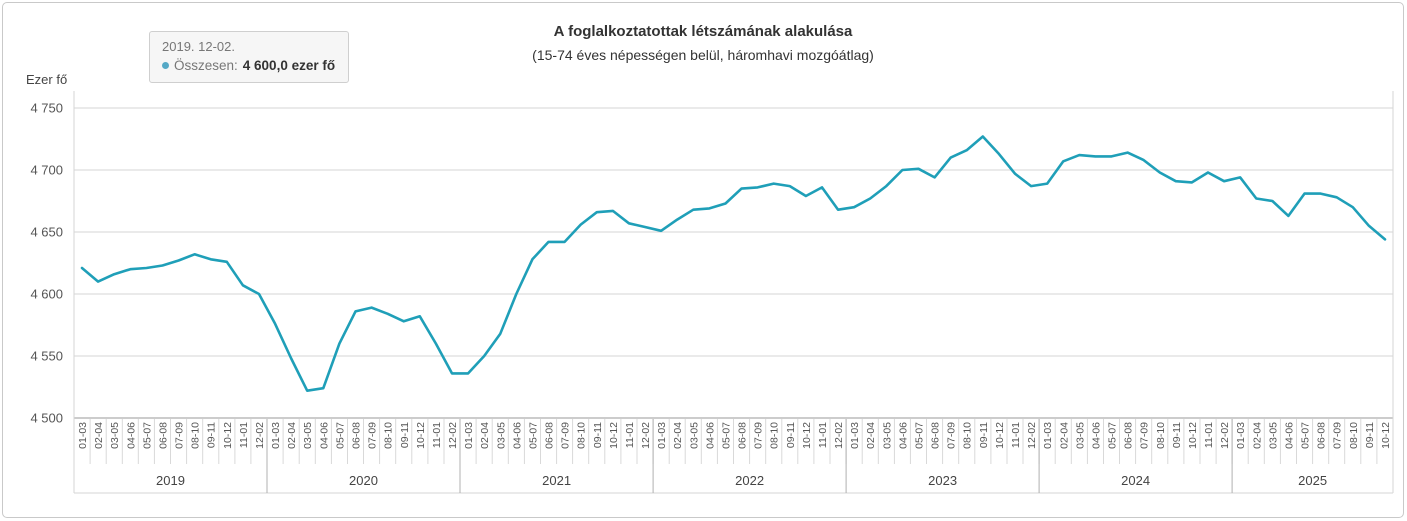  Describe the element at coordinates (289, 65) in the screenshot. I see `tooltip-value: 4 600,0 ezer fő` at that location.